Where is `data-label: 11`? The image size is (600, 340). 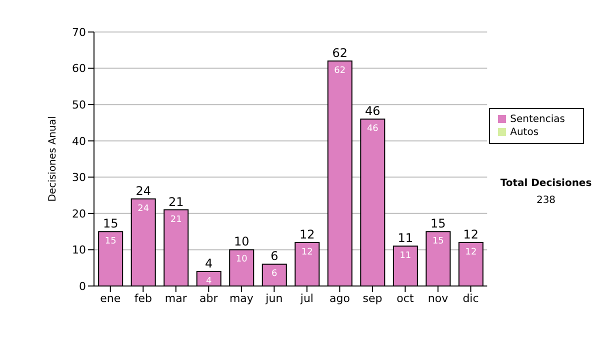 data-label: 11 is located at coordinates (406, 256).